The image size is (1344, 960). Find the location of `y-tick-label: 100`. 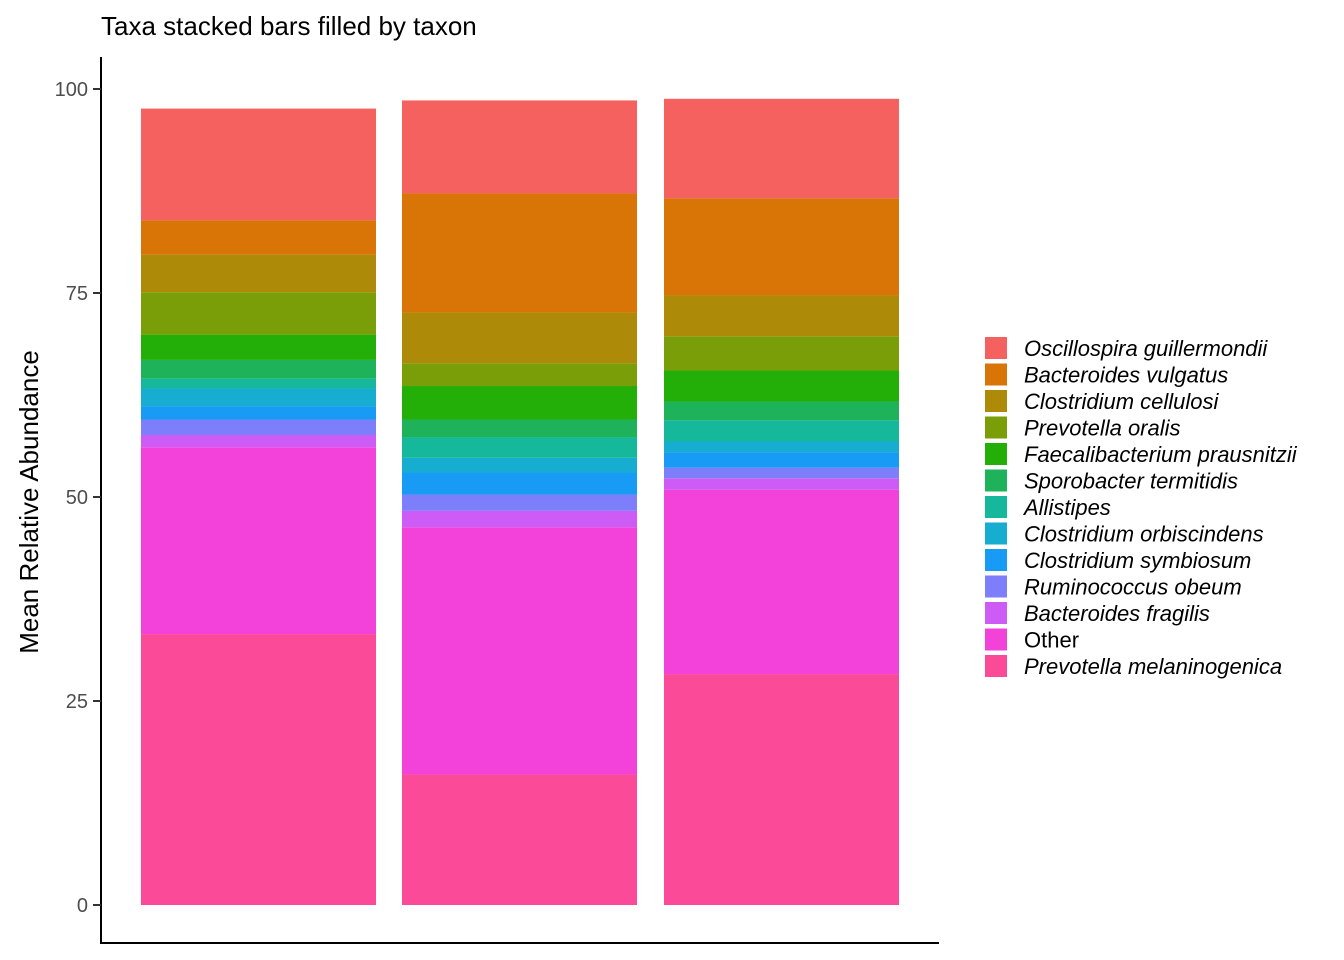

y-tick-label: 100 is located at coordinates (71, 90).